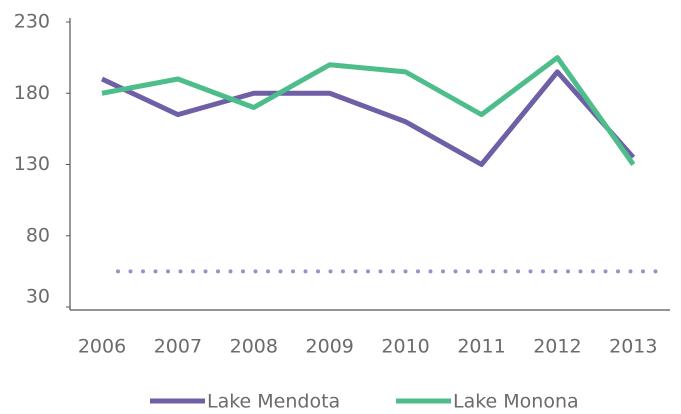 This screenshot has width=681, height=414. I want to click on y-tick-label: 130, so click(32, 164).